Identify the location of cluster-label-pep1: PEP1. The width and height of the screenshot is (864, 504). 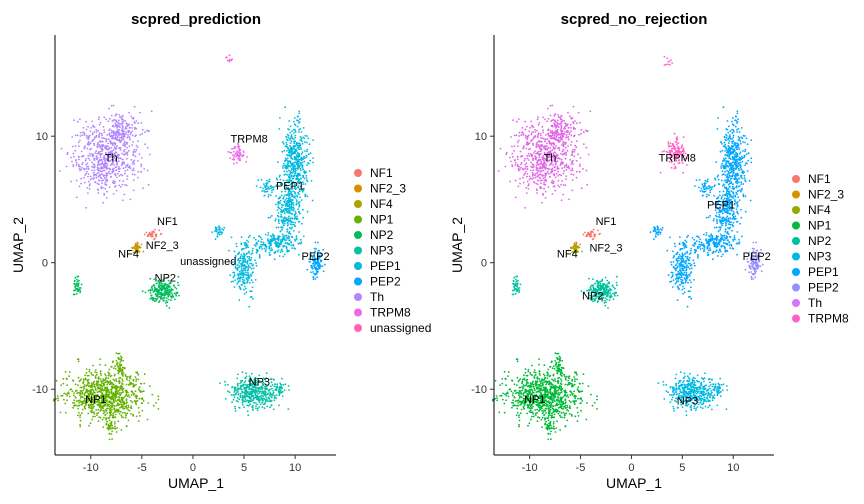
(290, 186).